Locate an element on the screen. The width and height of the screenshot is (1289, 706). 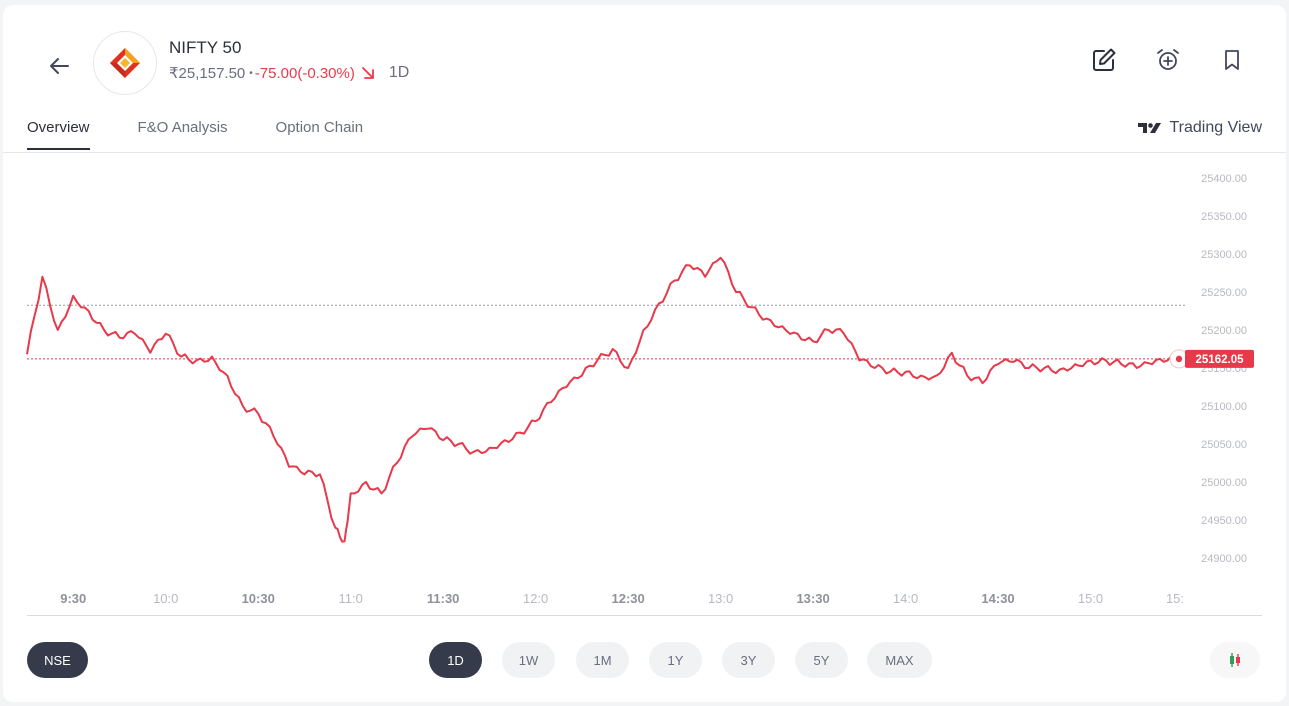
last-price: ₹25,157.50 is located at coordinates (207, 73).